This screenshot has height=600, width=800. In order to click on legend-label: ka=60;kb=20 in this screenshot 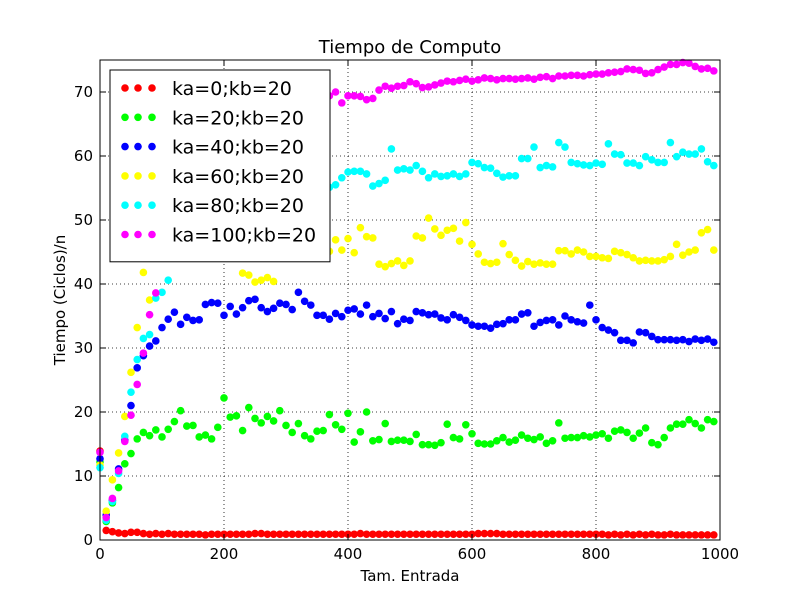, I will do `click(238, 177)`.